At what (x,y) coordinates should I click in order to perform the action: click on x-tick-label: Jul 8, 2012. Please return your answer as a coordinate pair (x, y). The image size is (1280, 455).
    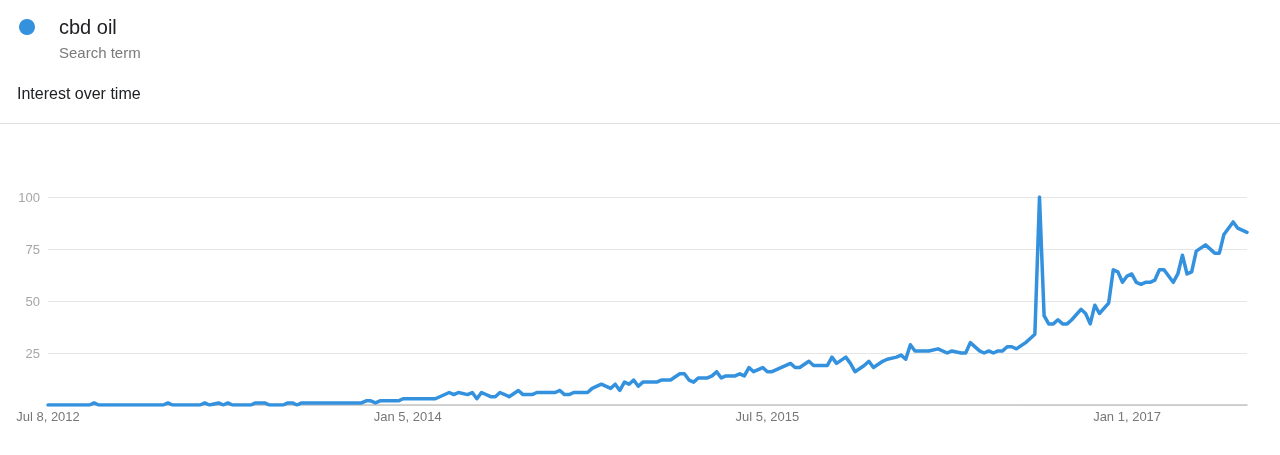
    Looking at the image, I should click on (48, 416).